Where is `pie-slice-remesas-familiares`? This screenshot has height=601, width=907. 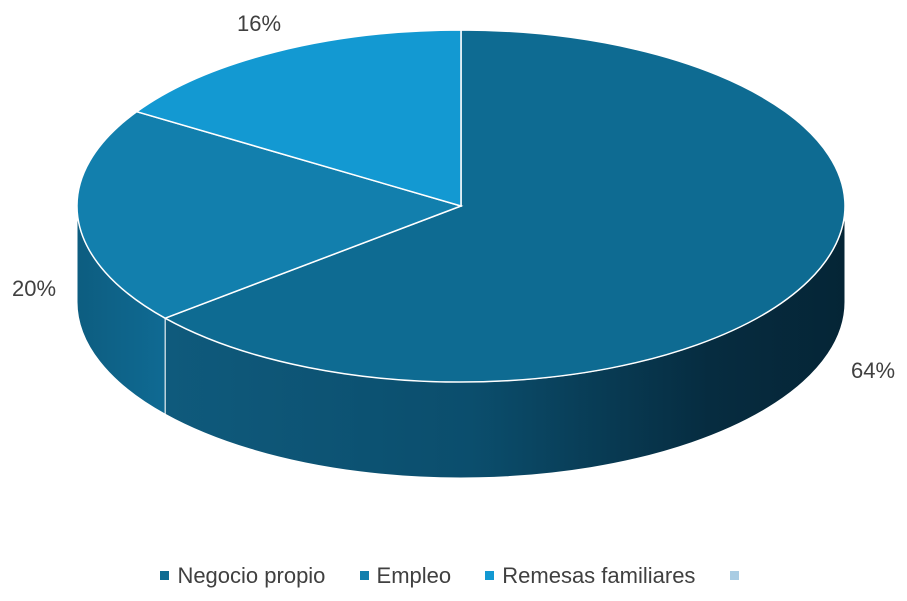
pie-slice-remesas-familiares is located at coordinates (298, 118).